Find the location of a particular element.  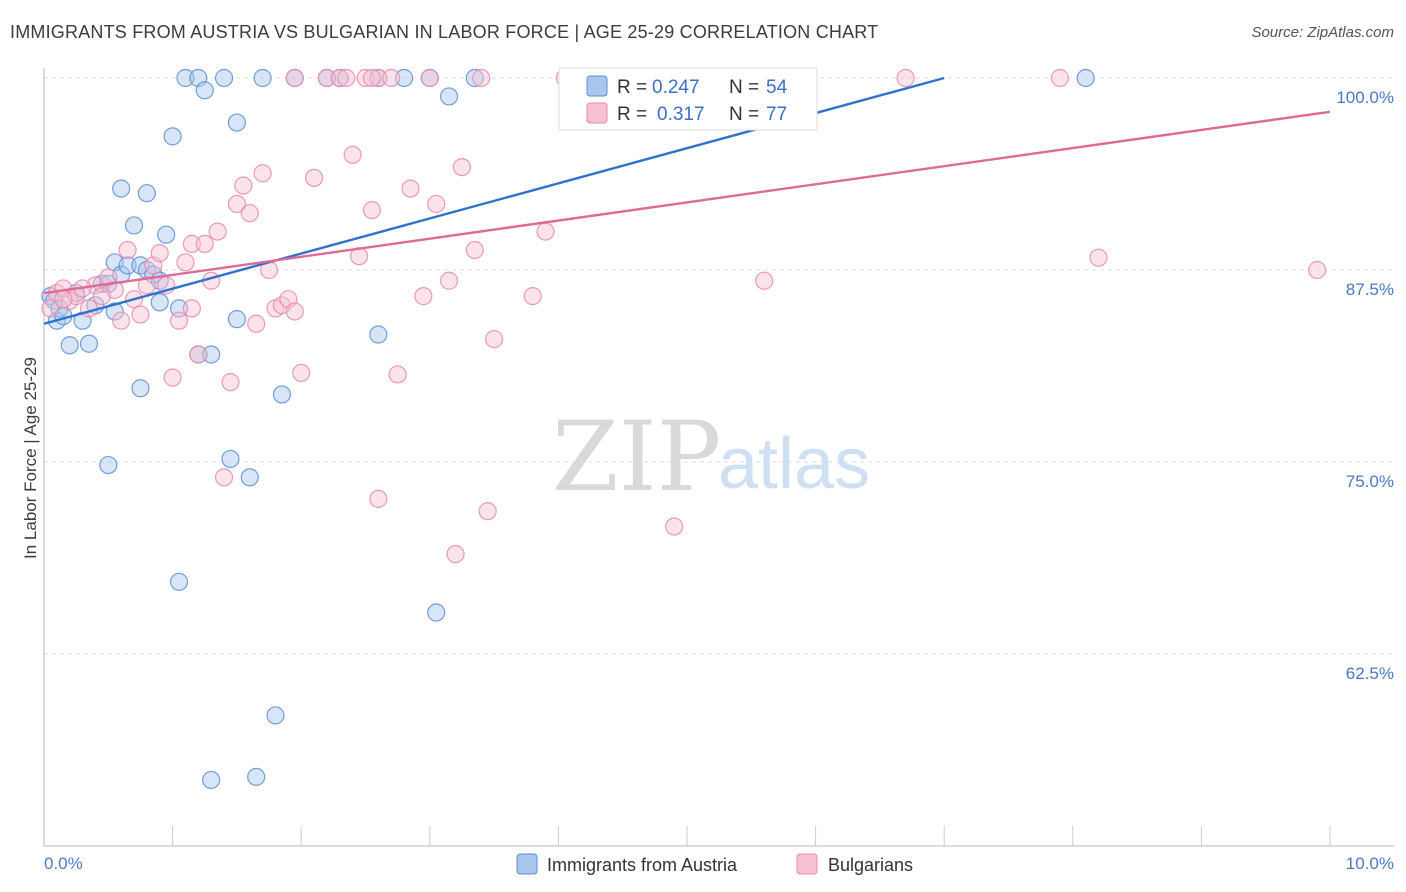

legend-swatch-austria is located at coordinates (597, 86).